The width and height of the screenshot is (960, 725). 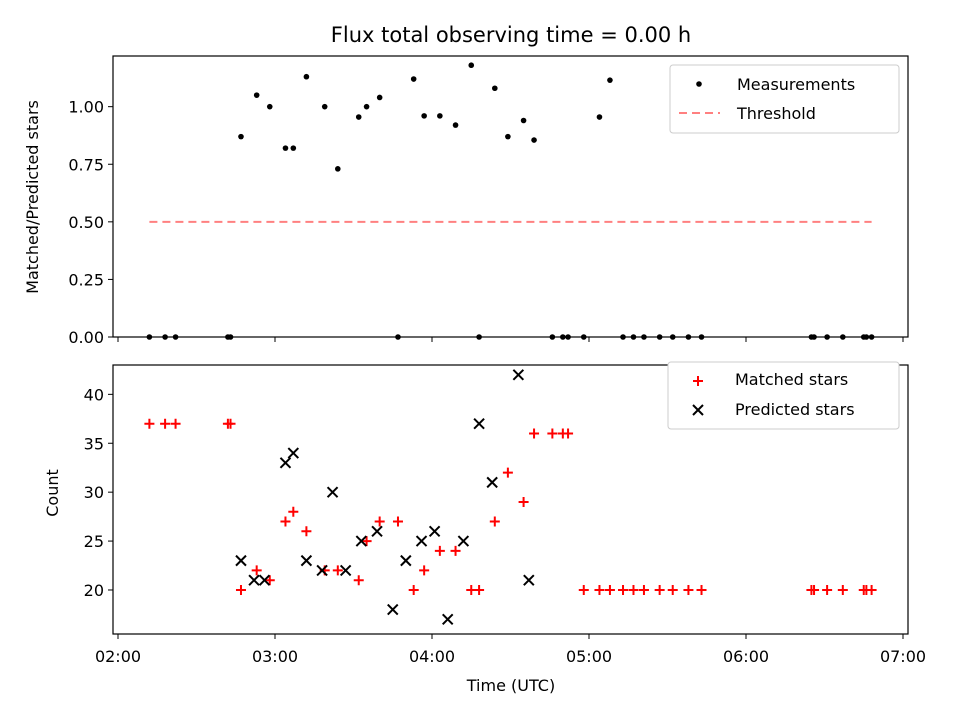 I want to click on bottom-xtick-label: 02:00, so click(x=118, y=656).